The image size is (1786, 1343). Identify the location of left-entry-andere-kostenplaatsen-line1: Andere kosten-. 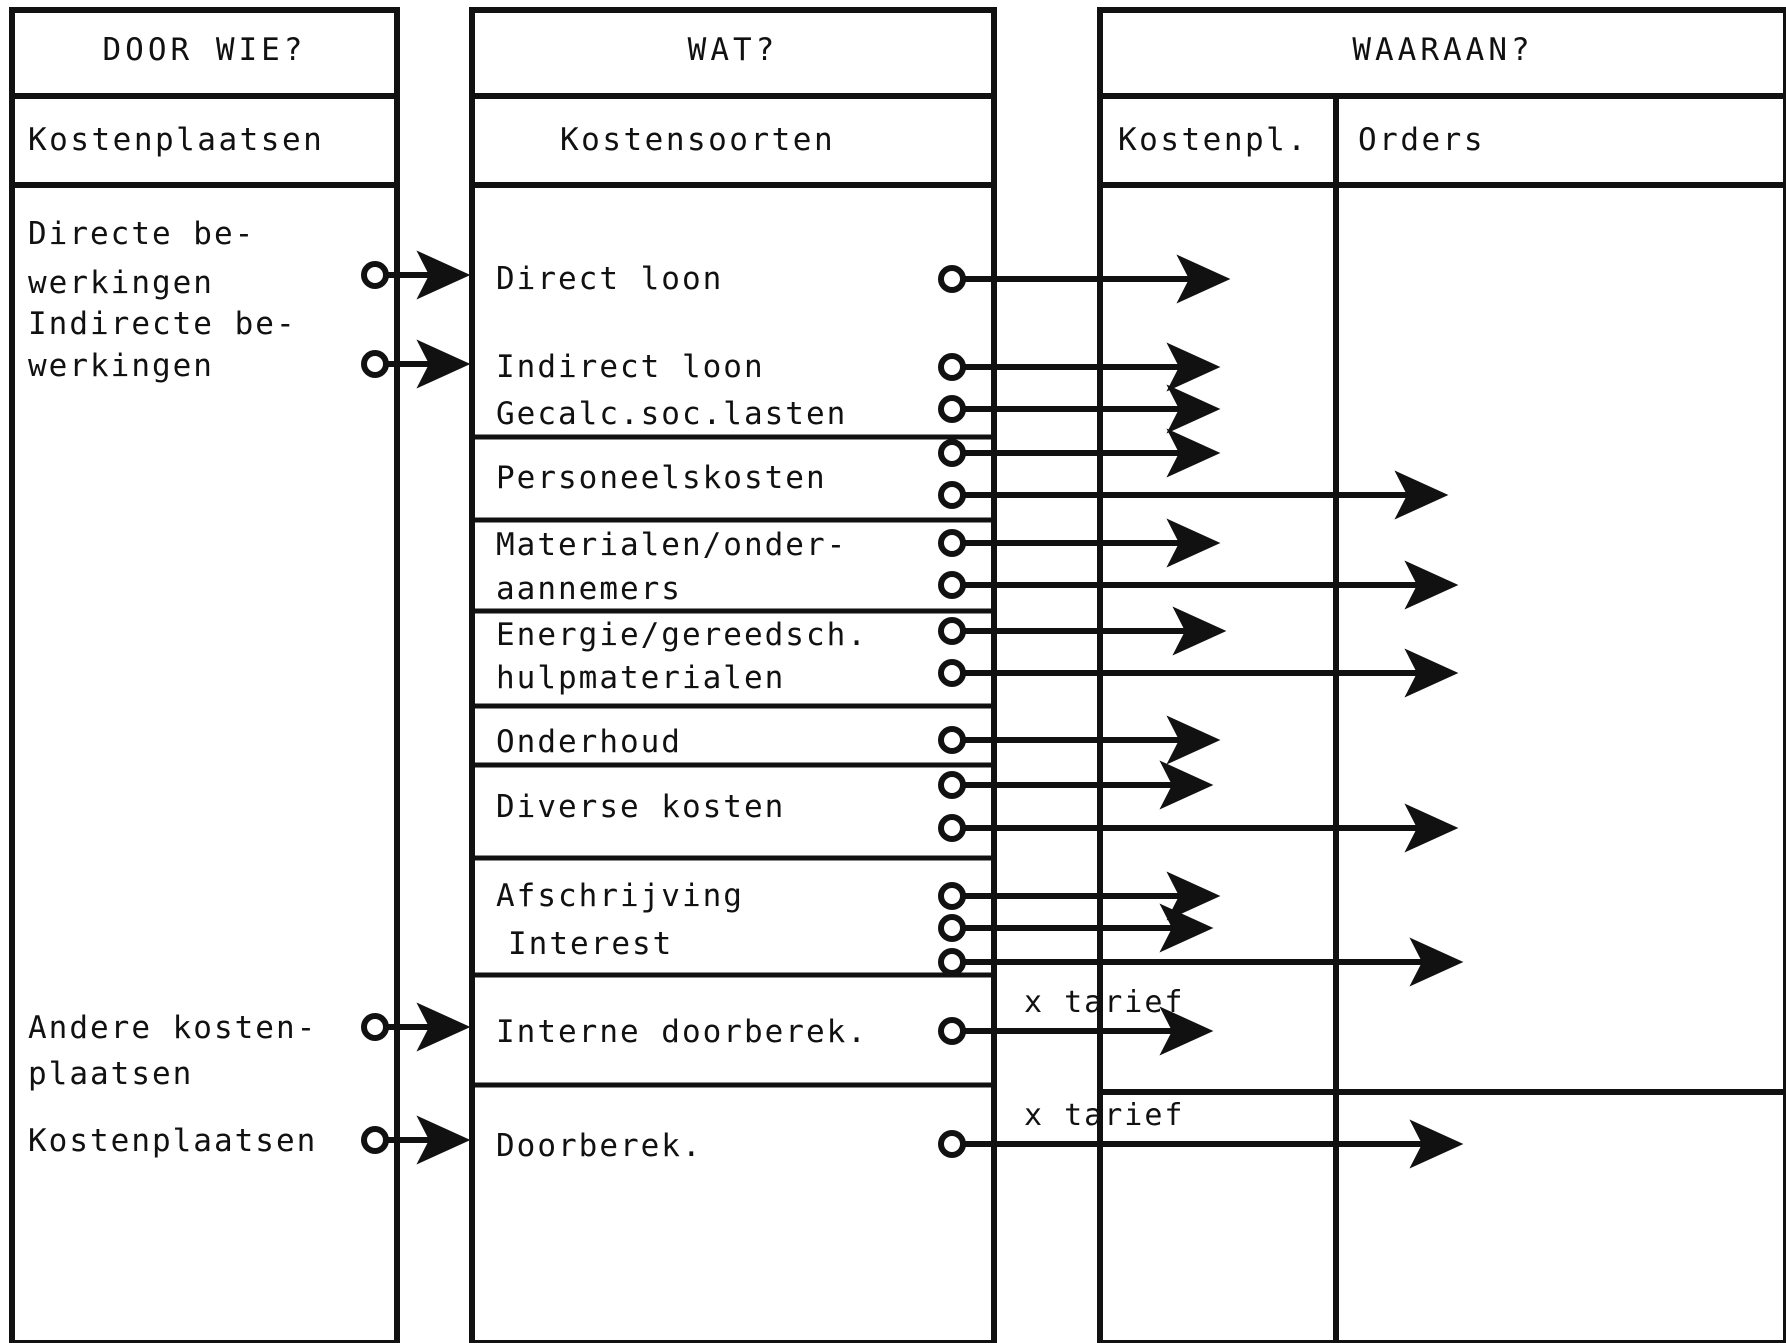
(173, 1028).